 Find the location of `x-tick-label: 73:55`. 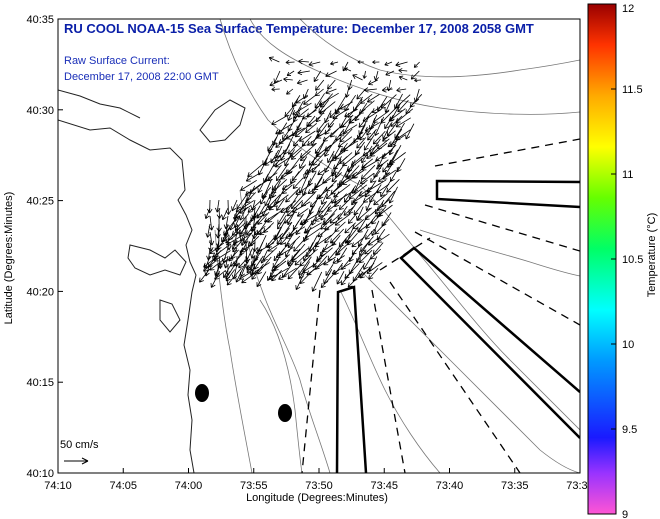

x-tick-label: 73:55 is located at coordinates (254, 486).